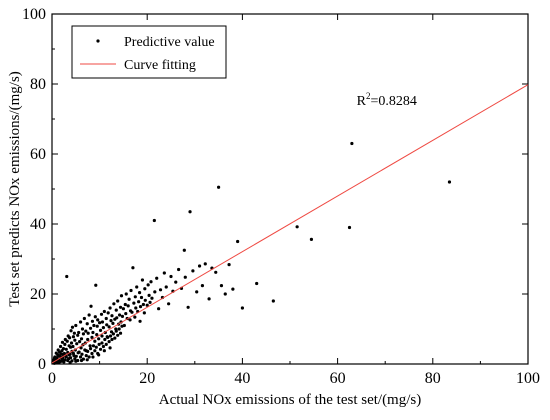 The image size is (550, 420). Describe the element at coordinates (98, 41) in the screenshot. I see `legend-marker-predictive-value` at that location.